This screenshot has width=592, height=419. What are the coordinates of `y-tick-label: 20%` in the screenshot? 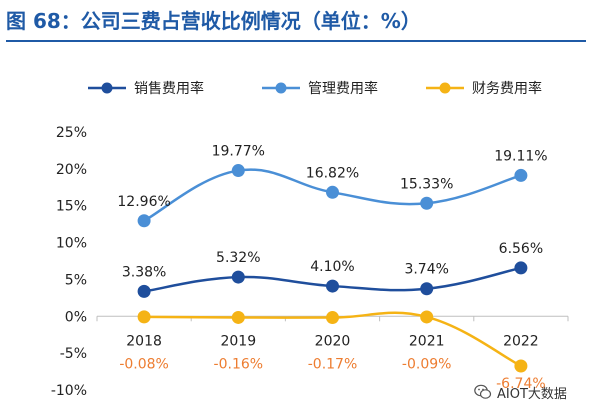 It's located at (71, 170).